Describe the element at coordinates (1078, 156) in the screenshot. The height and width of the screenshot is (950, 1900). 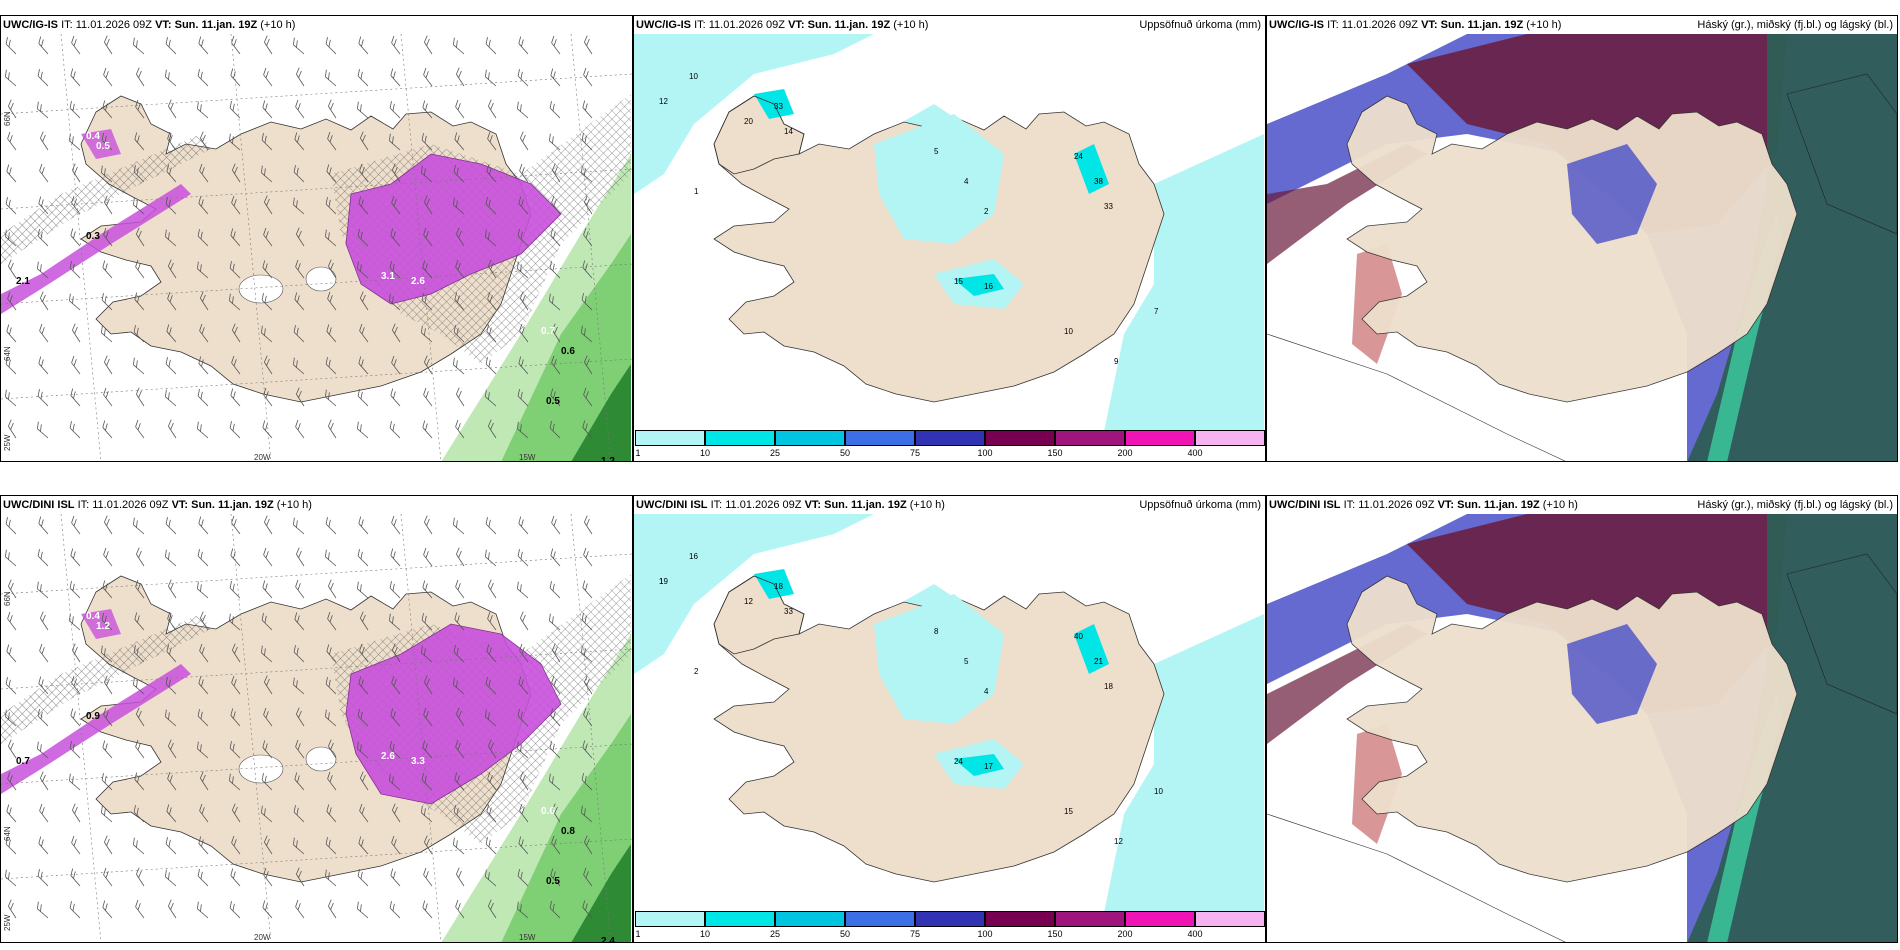
I see `precip-value: 24` at that location.